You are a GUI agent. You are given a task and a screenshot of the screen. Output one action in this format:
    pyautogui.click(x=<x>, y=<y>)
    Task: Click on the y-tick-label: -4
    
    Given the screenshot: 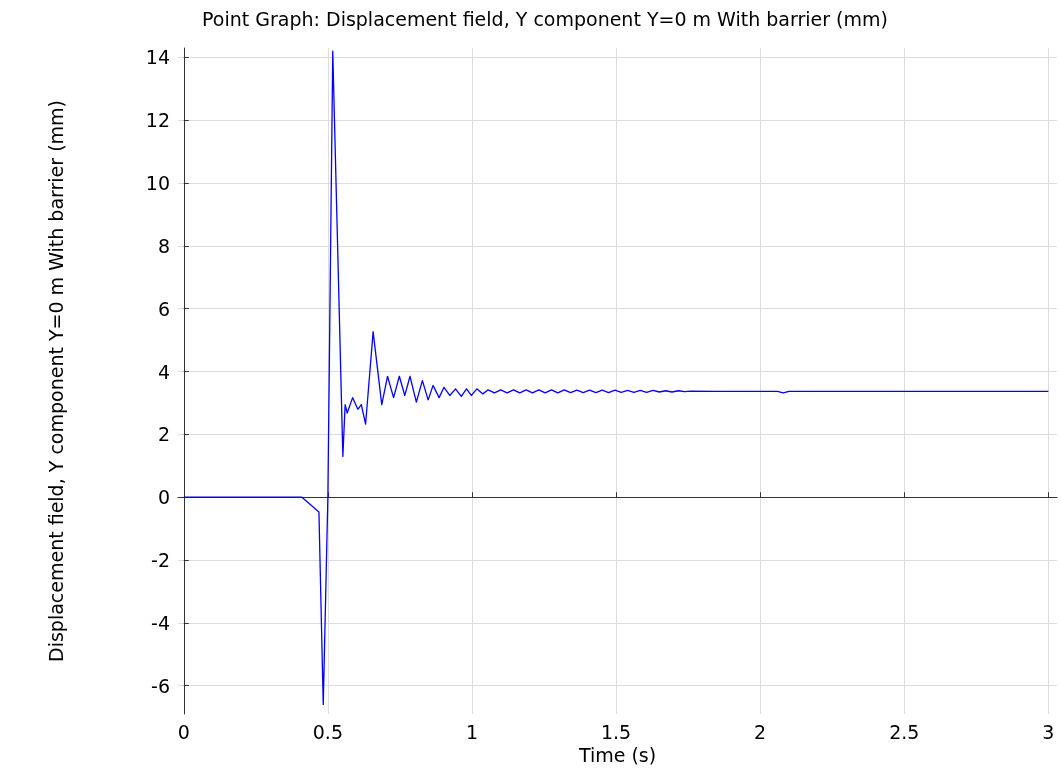 What is the action you would take?
    pyautogui.click(x=160, y=622)
    